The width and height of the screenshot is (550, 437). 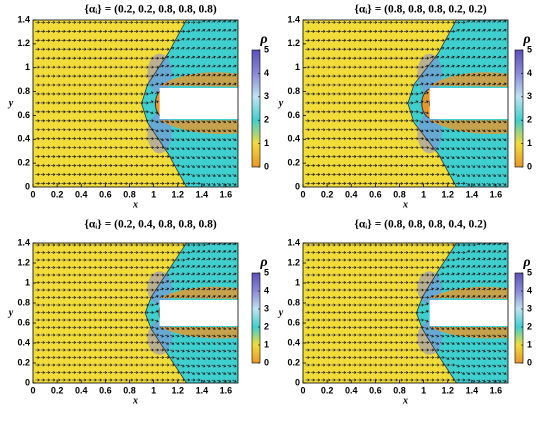 What do you see at coordinates (420, 225) in the screenshot?
I see `chart-title: {αᵢ} = (0.8, 0.8, 0.8, 0.4, 0.2)` at bounding box center [420, 225].